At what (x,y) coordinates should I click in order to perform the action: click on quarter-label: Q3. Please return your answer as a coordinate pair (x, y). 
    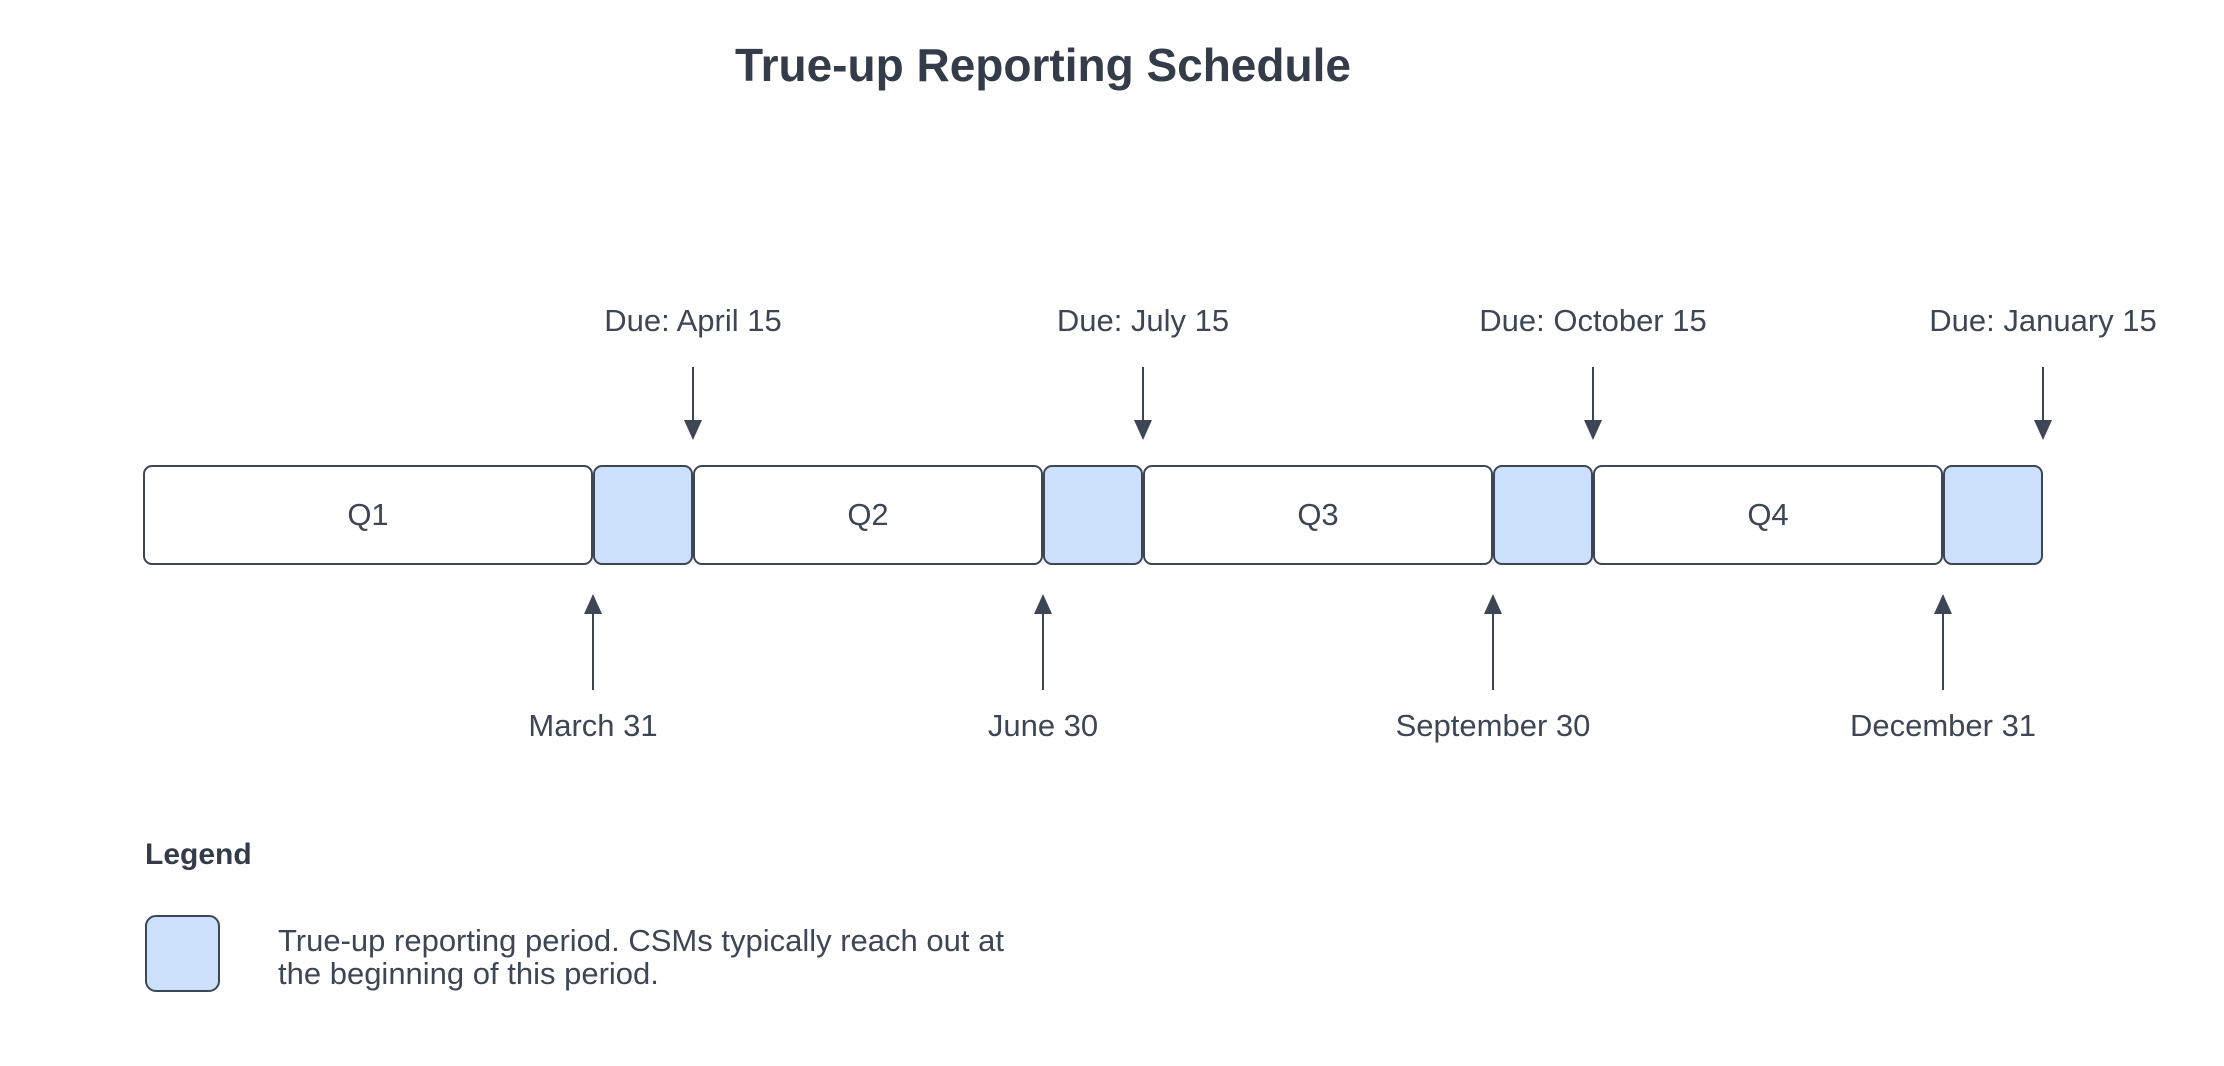
    Looking at the image, I should click on (1318, 514).